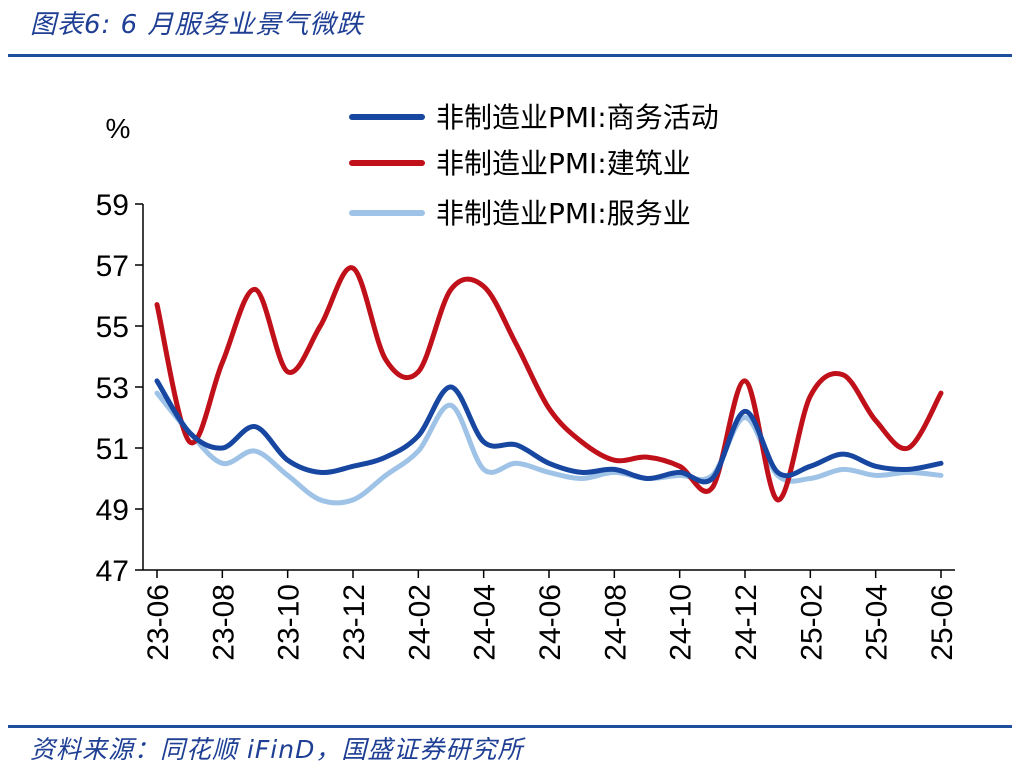 The height and width of the screenshot is (772, 1024). I want to click on x-tick-label: 23-08, so click(223, 622).